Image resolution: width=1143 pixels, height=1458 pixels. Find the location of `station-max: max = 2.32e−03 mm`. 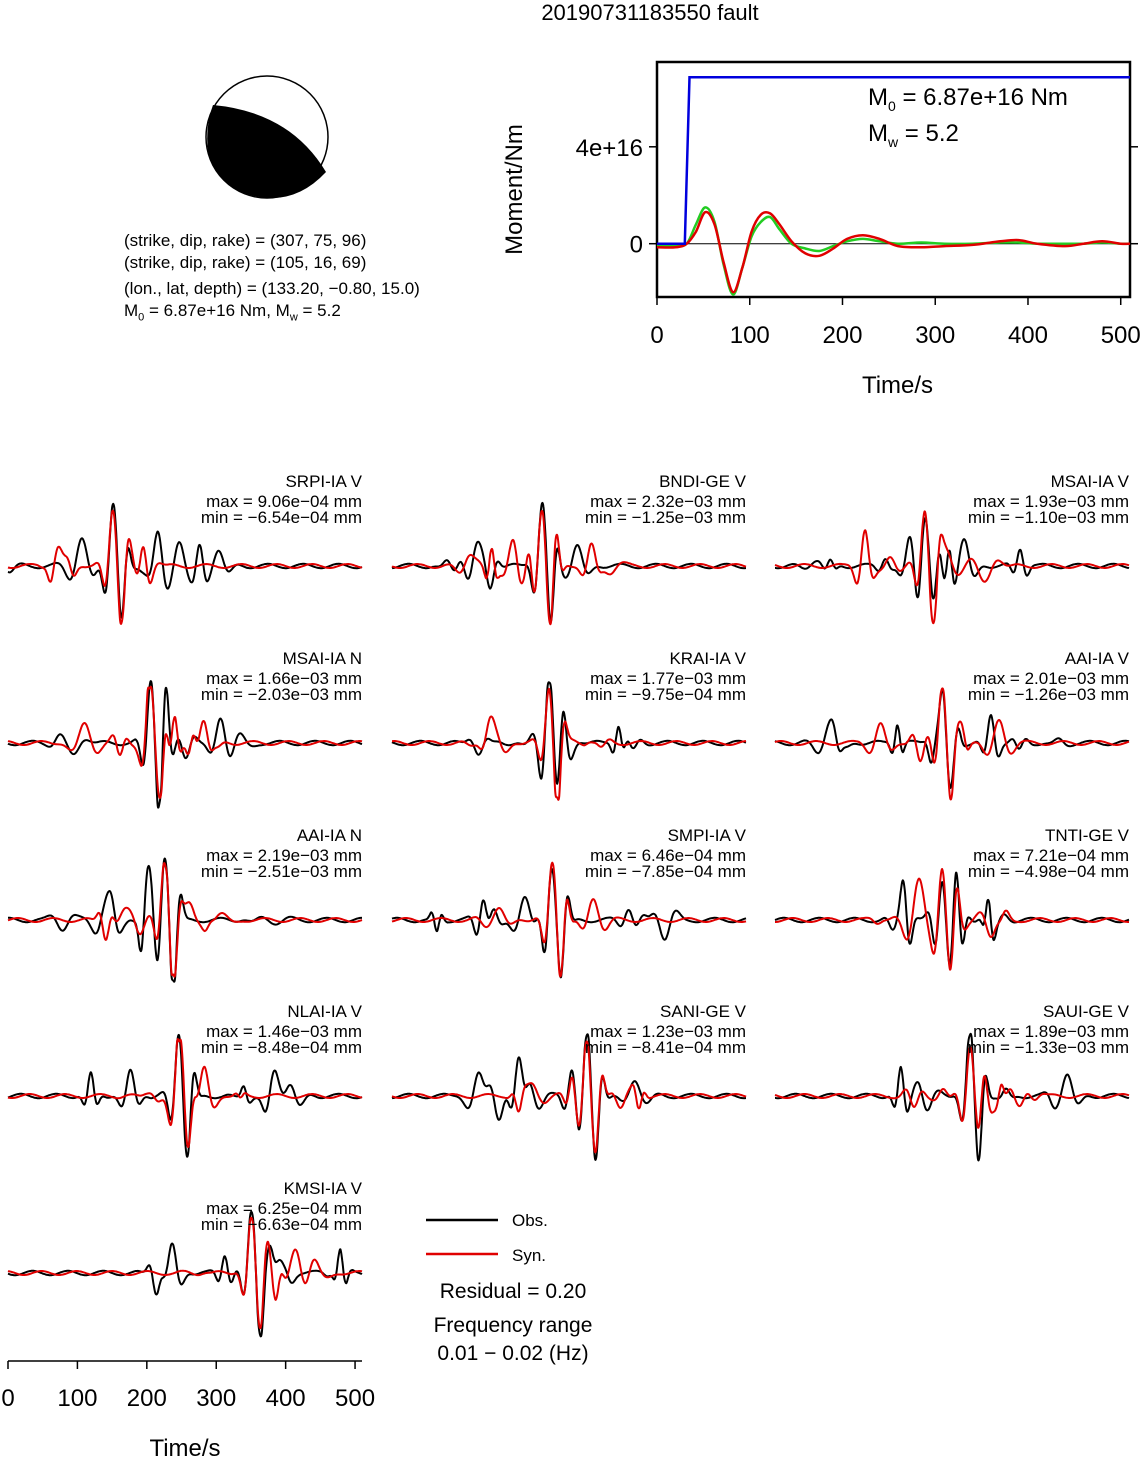

station-max: max = 2.32e−03 mm is located at coordinates (668, 501).